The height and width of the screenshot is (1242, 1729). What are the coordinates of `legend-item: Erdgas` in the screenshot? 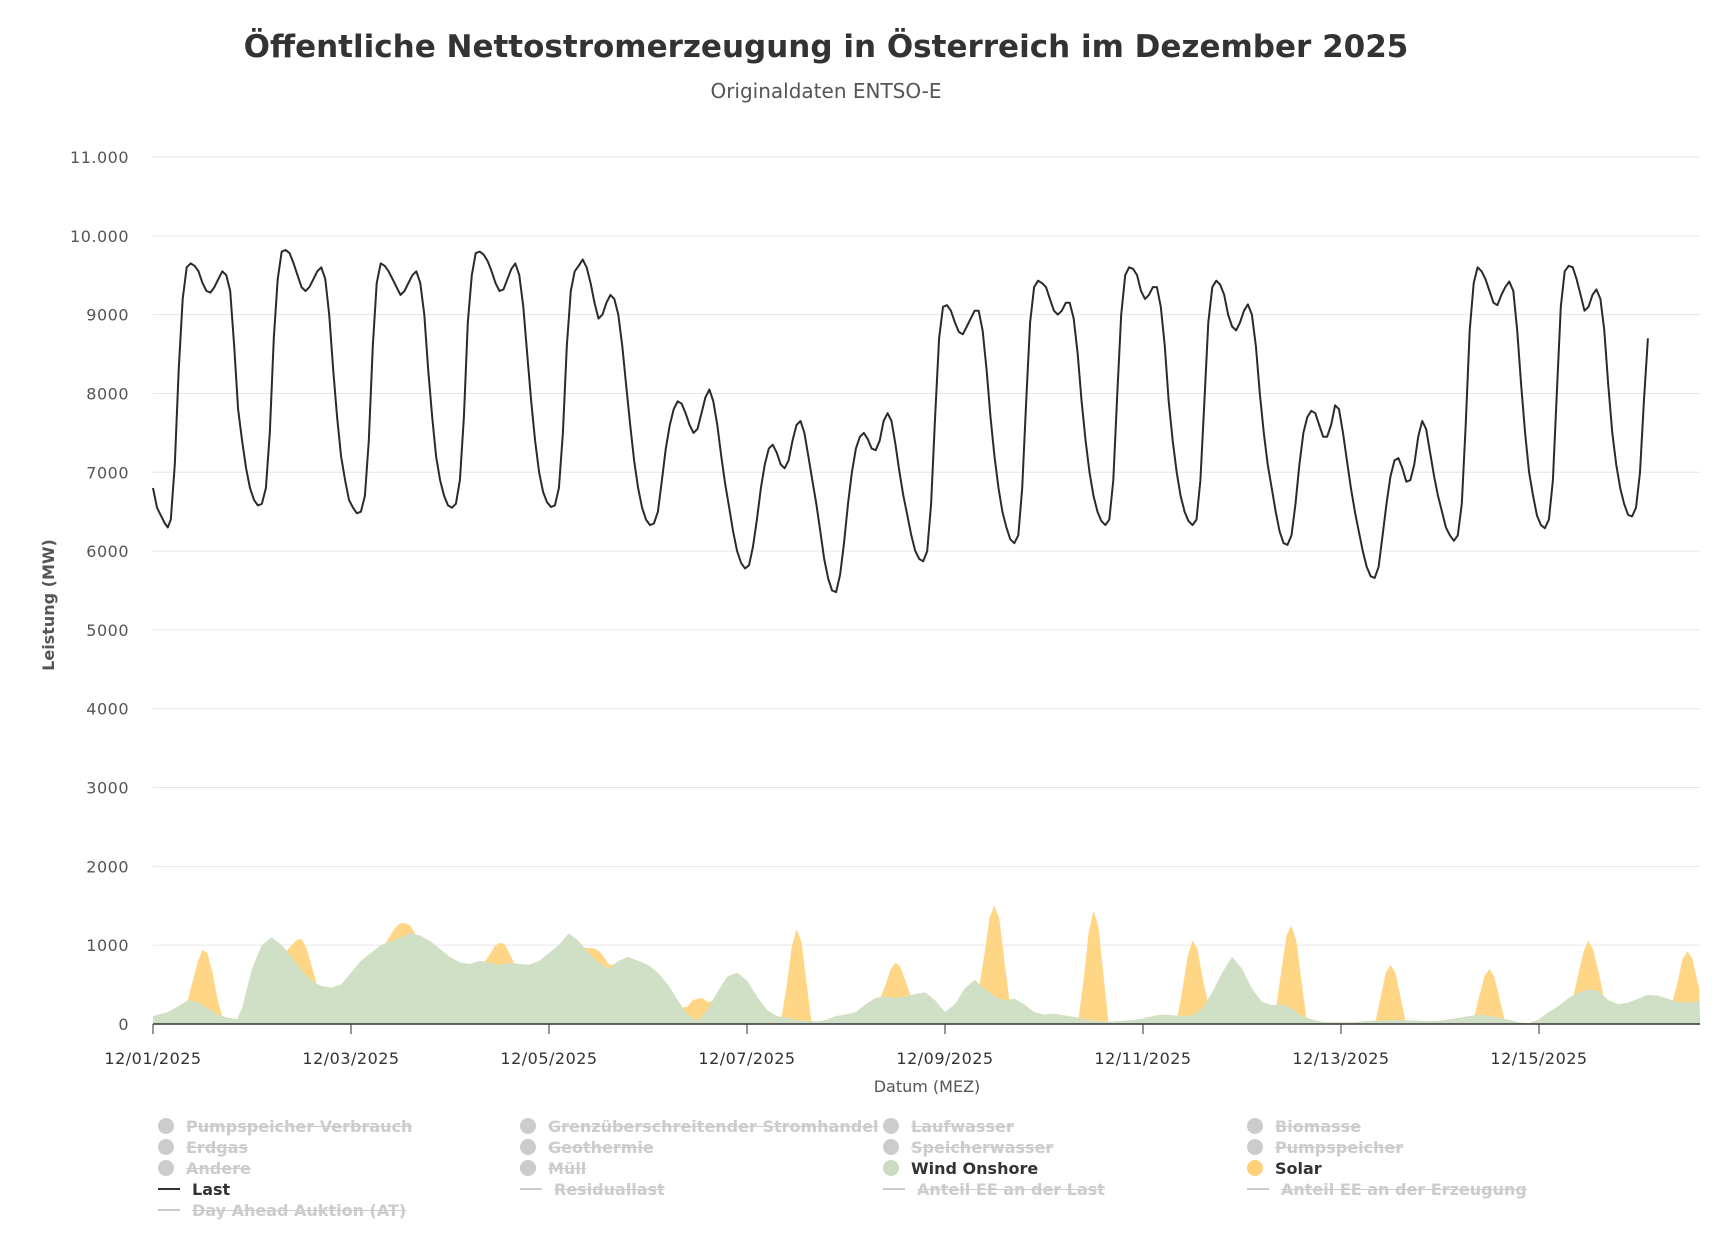 It's located at (203, 1147).